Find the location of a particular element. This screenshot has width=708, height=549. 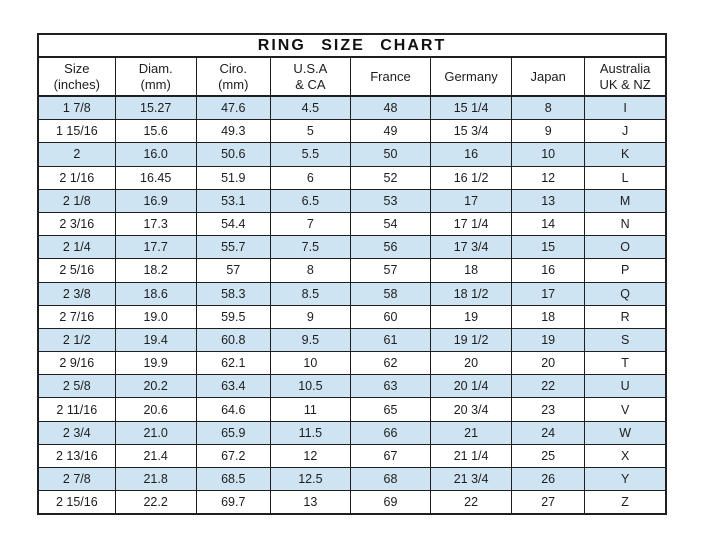

table-cell: 50.6 is located at coordinates (233, 154).